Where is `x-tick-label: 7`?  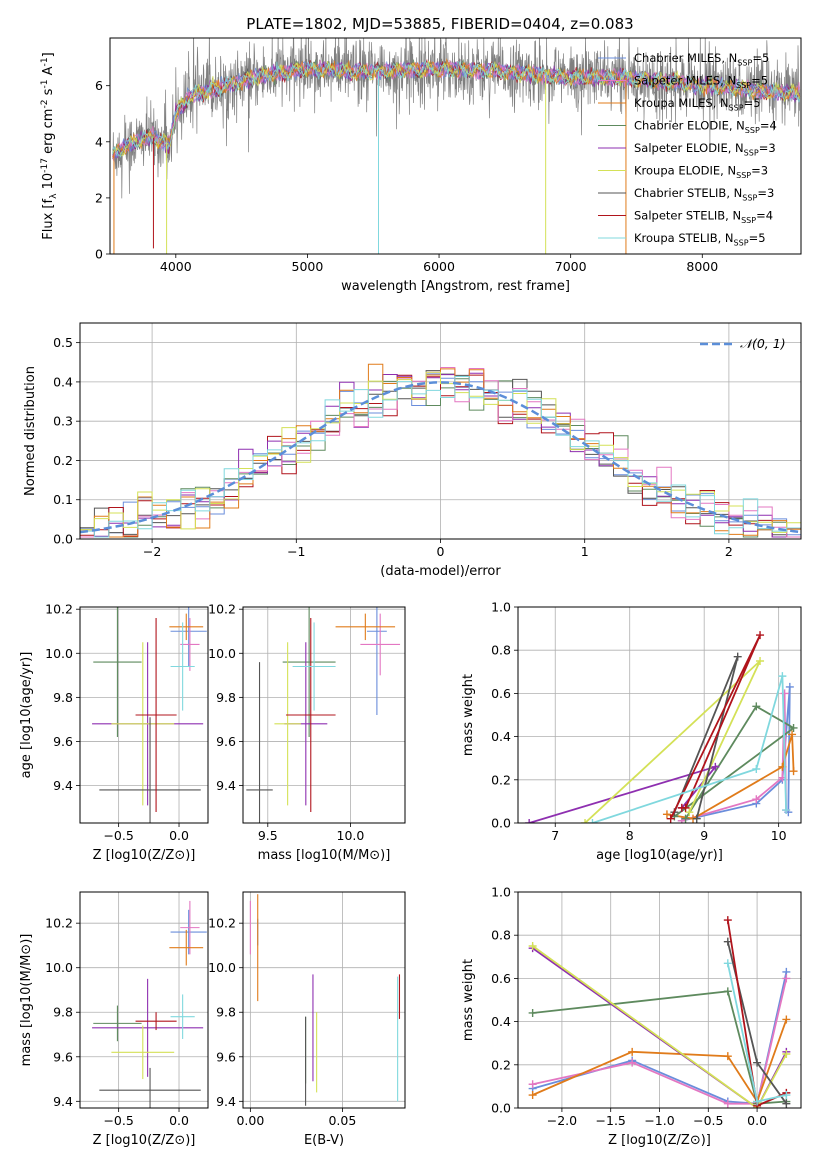 x-tick-label: 7 is located at coordinates (555, 835).